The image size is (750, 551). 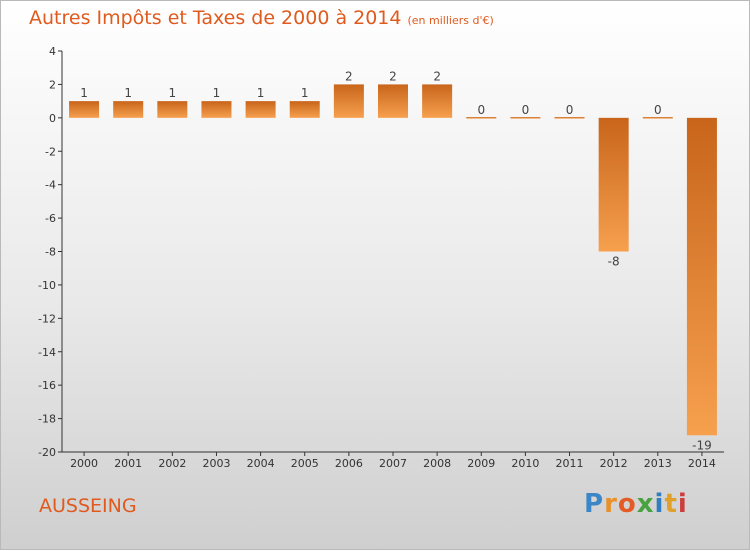 What do you see at coordinates (658, 463) in the screenshot?
I see `x-tick-label: 2013` at bounding box center [658, 463].